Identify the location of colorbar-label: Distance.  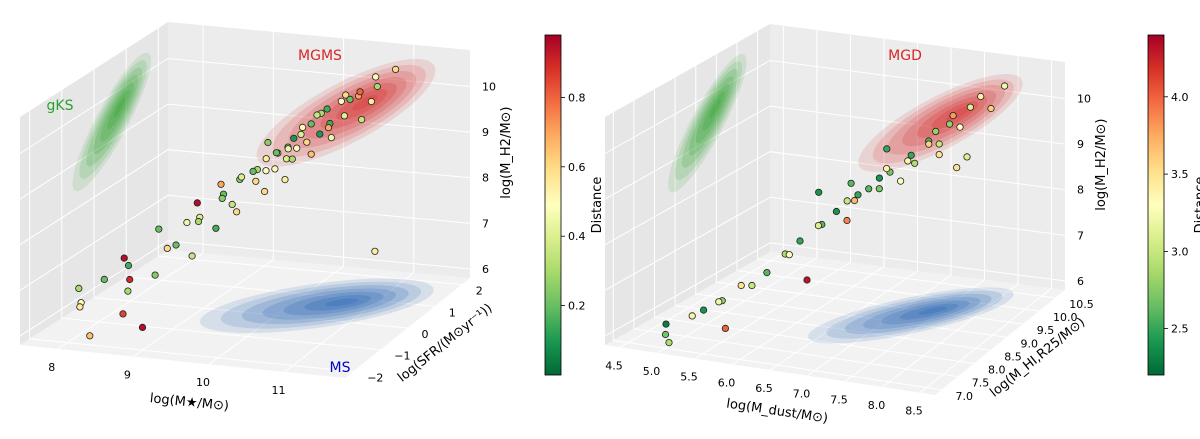
(597, 205).